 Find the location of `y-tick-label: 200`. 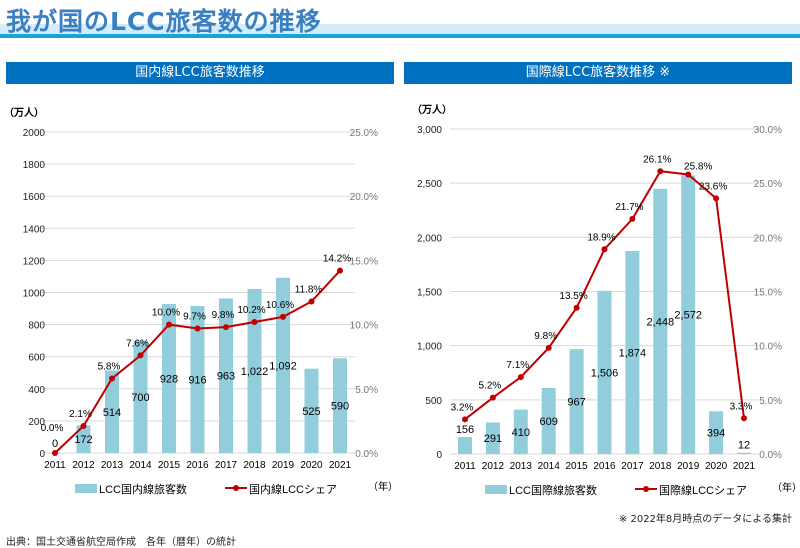

y-tick-label: 200 is located at coordinates (36, 422).